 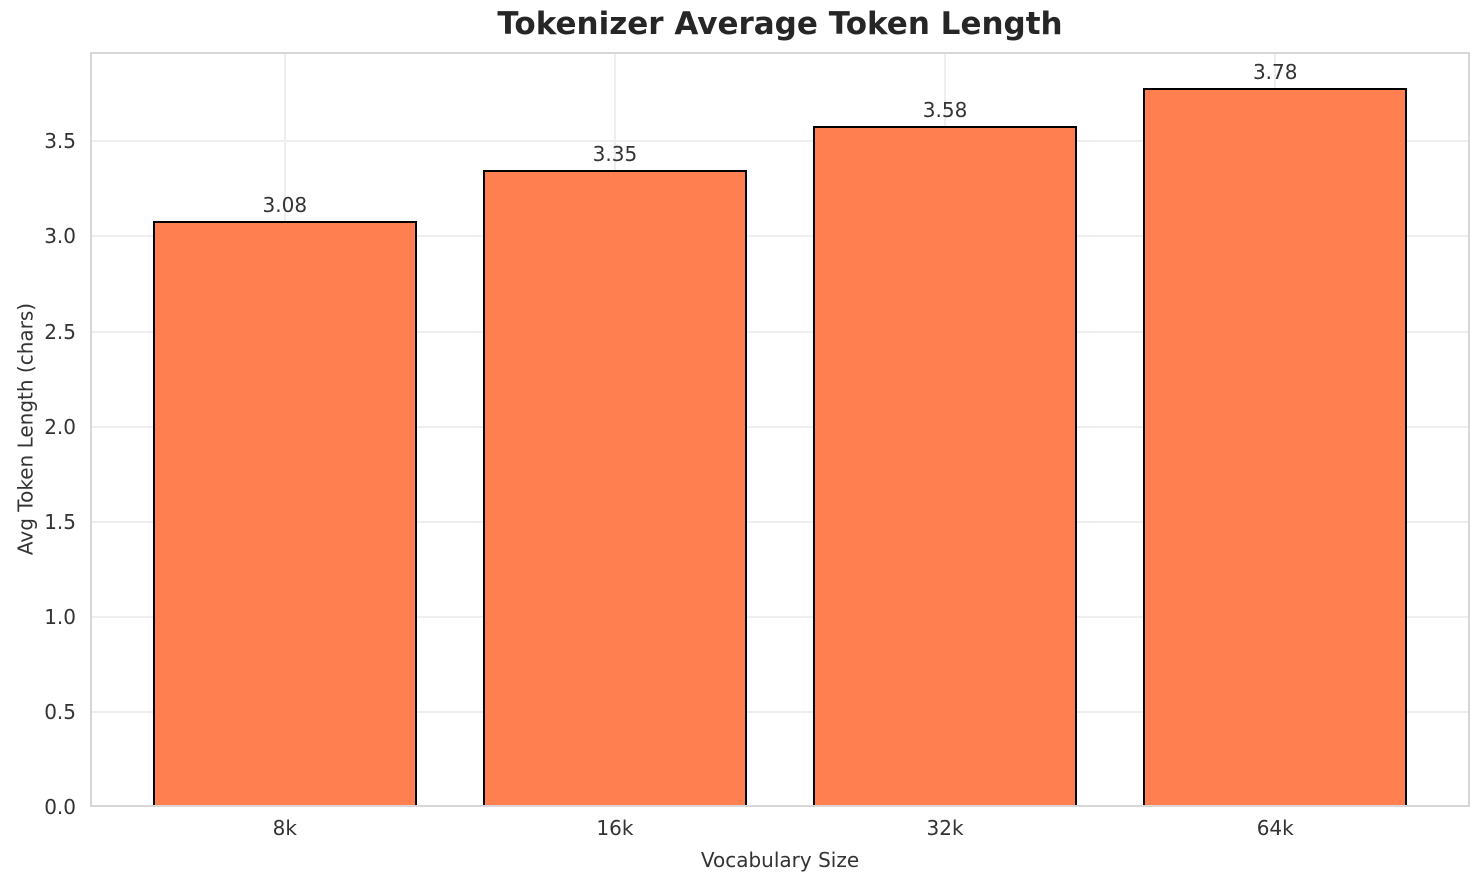 I want to click on y-tick-label: 2.0, so click(x=60, y=426).